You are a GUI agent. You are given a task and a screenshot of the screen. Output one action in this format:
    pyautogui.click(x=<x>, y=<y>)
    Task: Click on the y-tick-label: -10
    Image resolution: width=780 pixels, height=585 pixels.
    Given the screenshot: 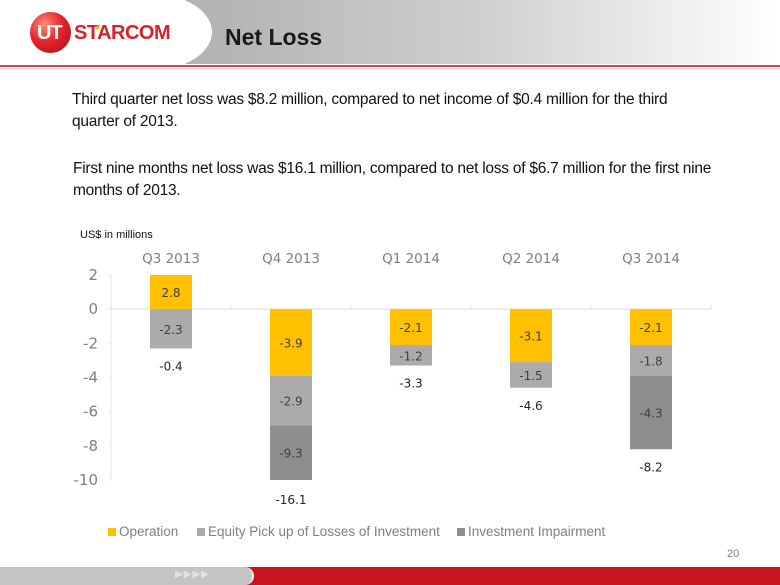 What is the action you would take?
    pyautogui.click(x=86, y=480)
    